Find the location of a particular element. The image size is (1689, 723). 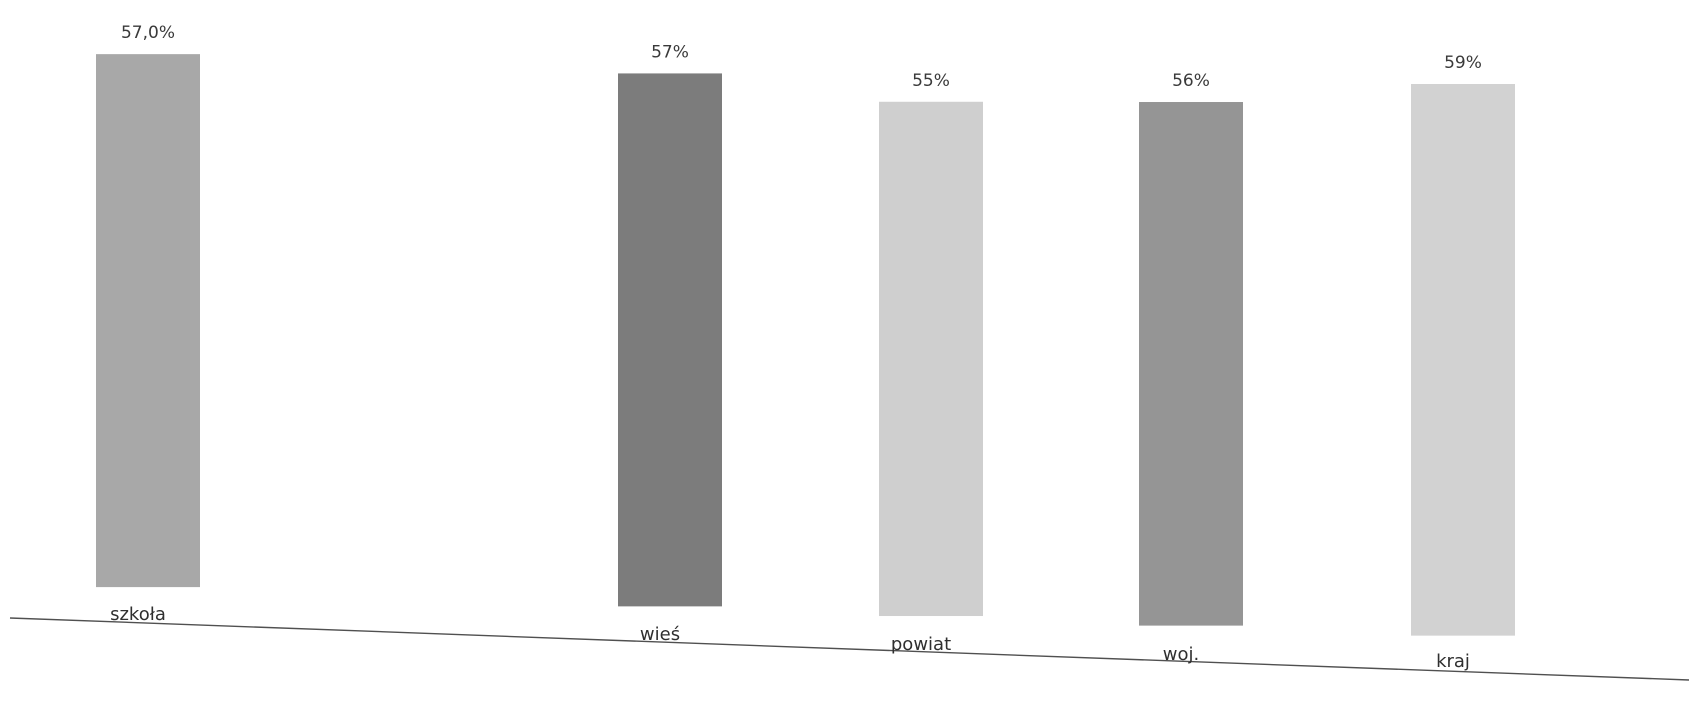

value-labels-group: 57,0% 57% 55% 56% 59% is located at coordinates (801, 57).